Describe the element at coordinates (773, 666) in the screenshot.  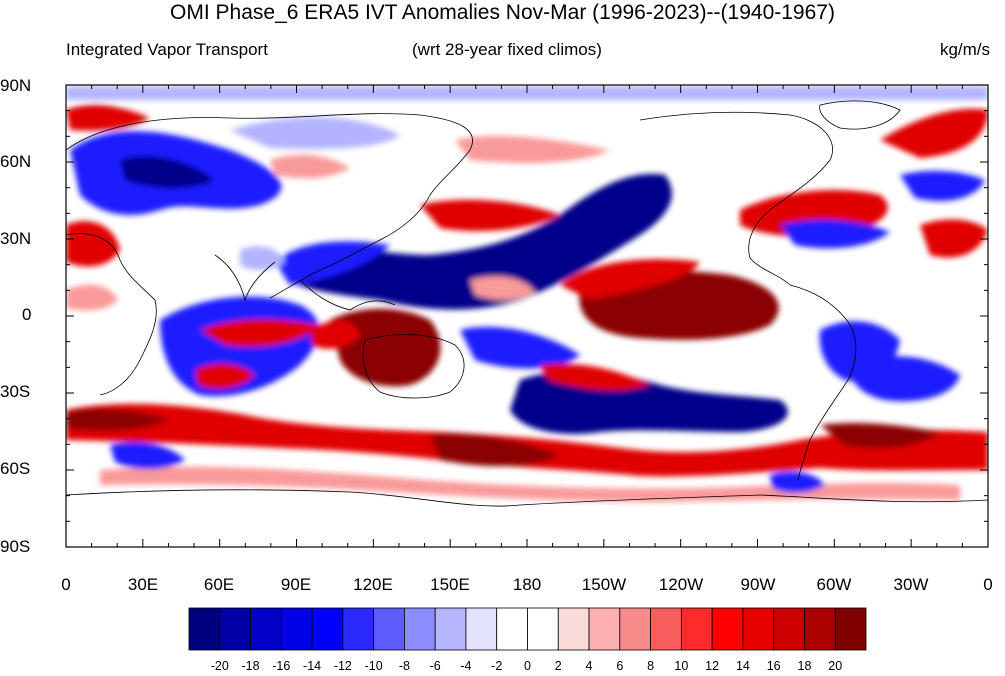
I see `colorbar-tick-label: 16` at that location.